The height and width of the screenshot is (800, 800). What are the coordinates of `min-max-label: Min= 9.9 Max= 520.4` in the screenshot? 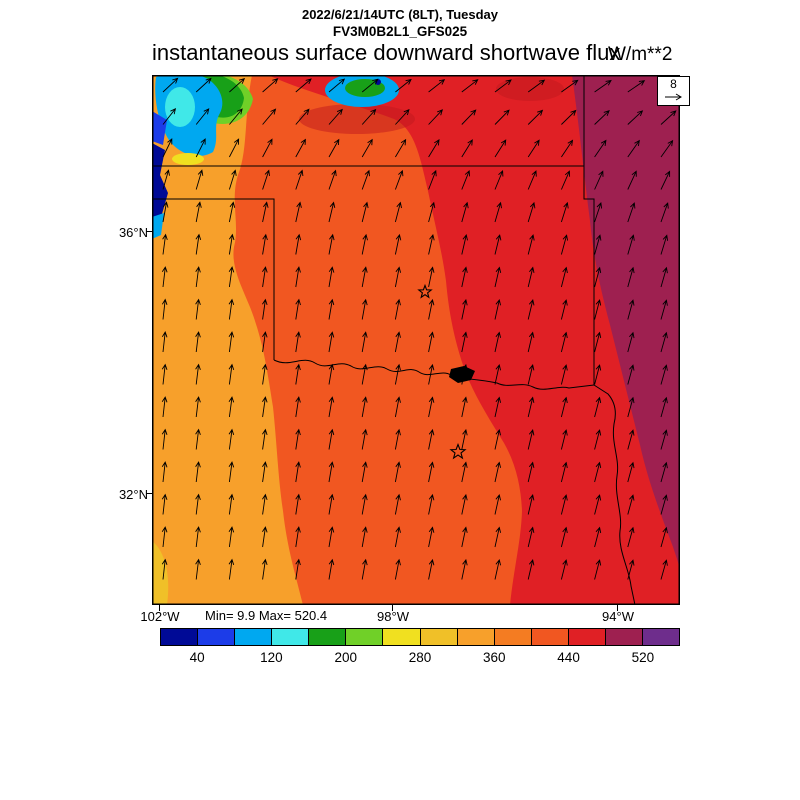 It's located at (266, 615).